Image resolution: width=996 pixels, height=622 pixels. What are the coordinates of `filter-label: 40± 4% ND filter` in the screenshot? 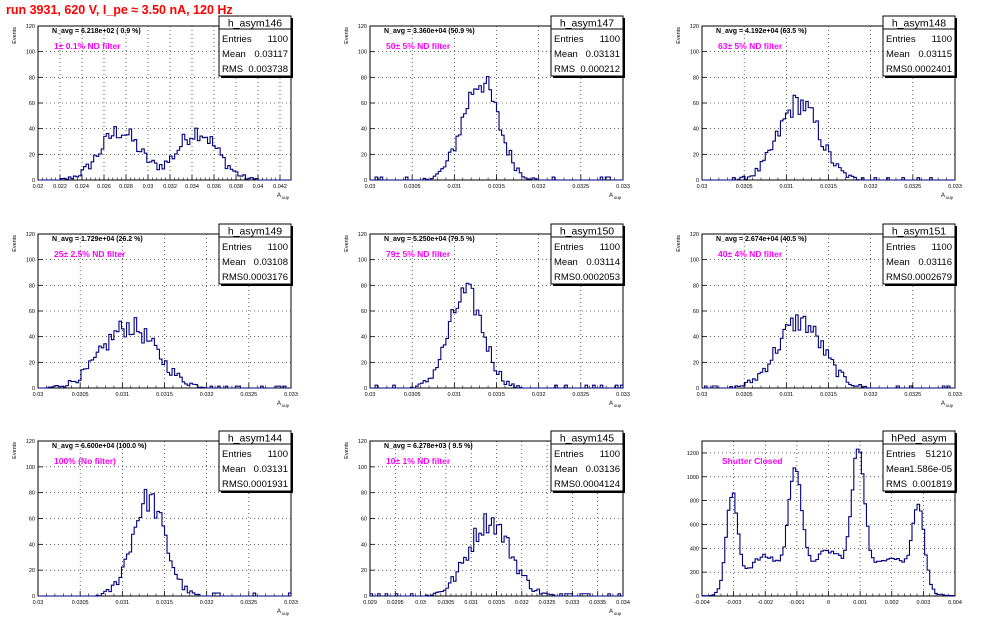 It's located at (750, 254).